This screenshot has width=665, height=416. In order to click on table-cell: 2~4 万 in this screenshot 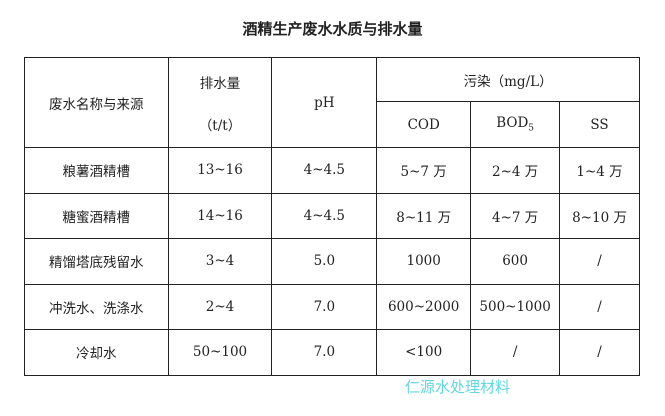, I will do `click(515, 170)`.